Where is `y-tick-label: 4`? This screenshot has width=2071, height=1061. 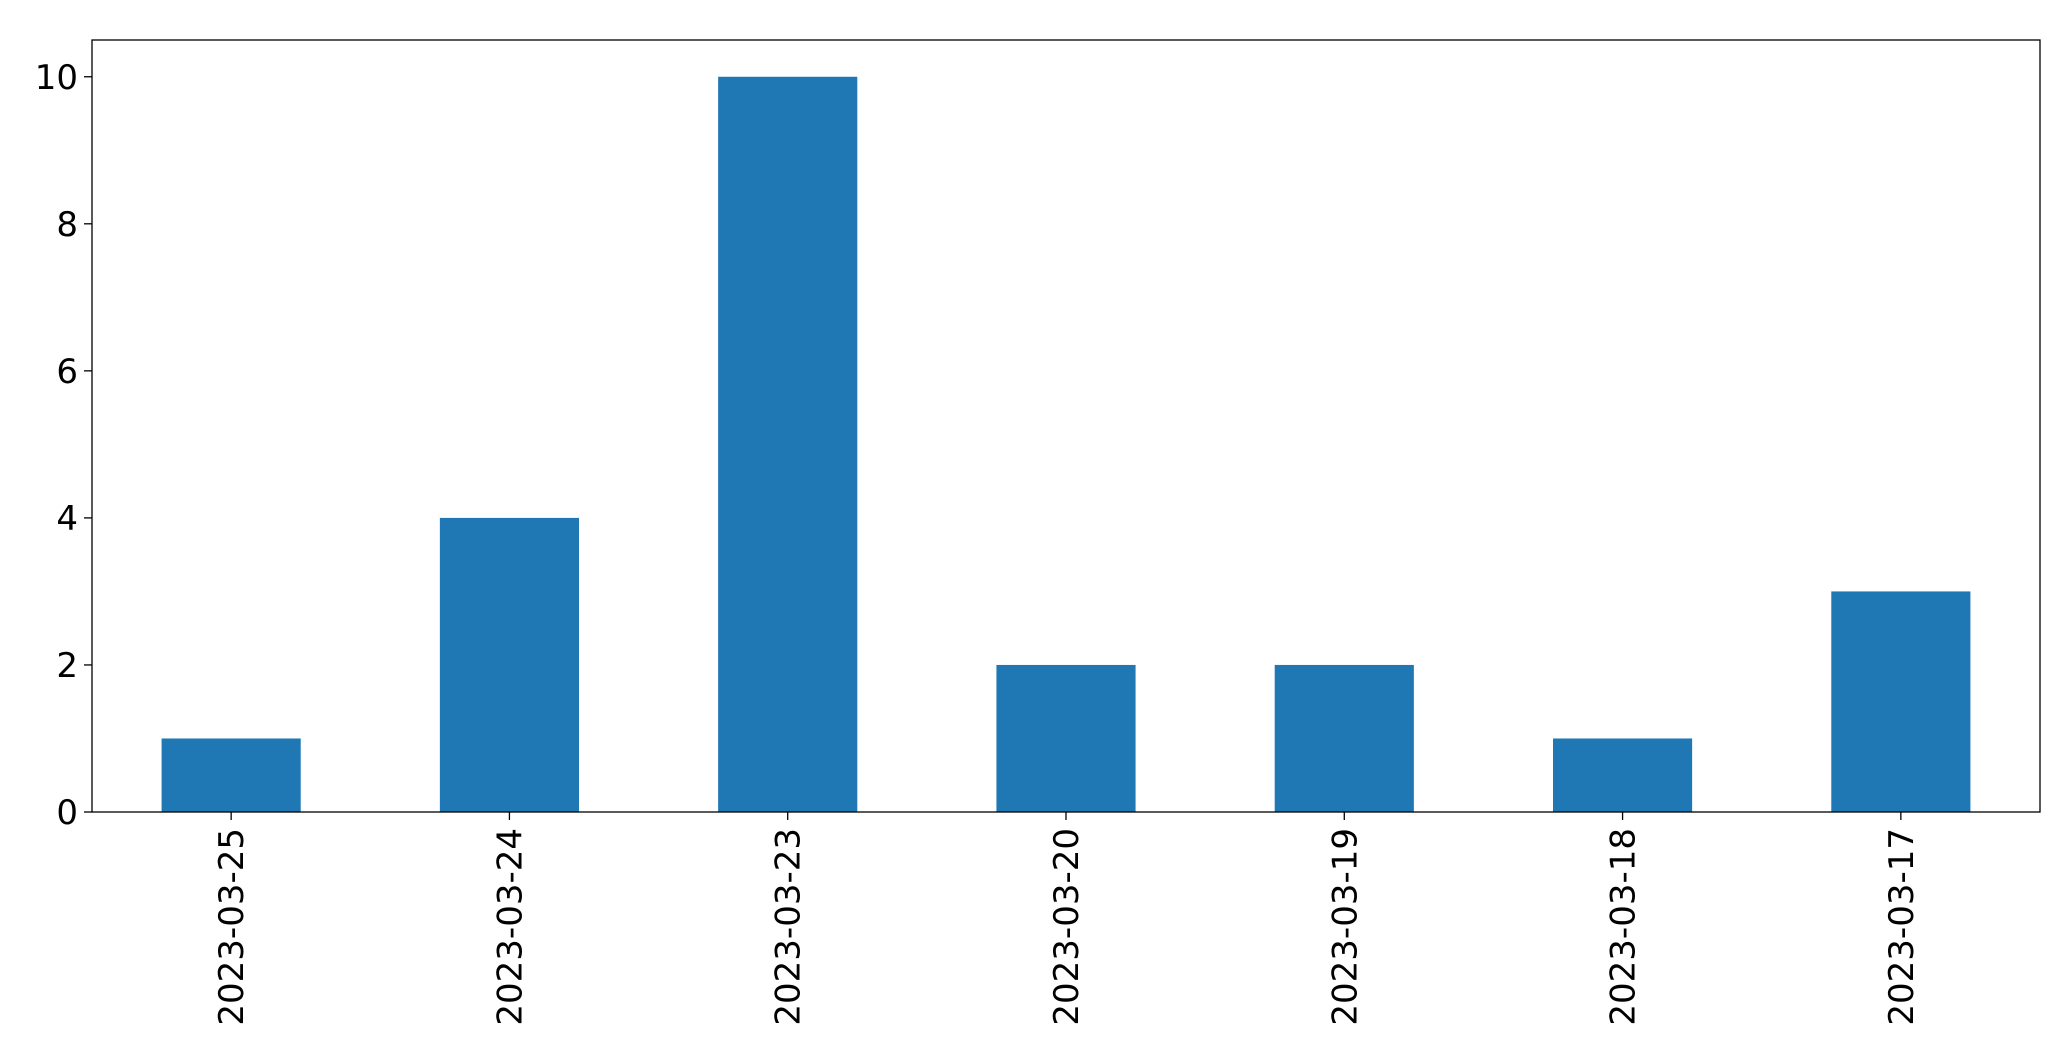 y-tick-label: 4 is located at coordinates (67, 519).